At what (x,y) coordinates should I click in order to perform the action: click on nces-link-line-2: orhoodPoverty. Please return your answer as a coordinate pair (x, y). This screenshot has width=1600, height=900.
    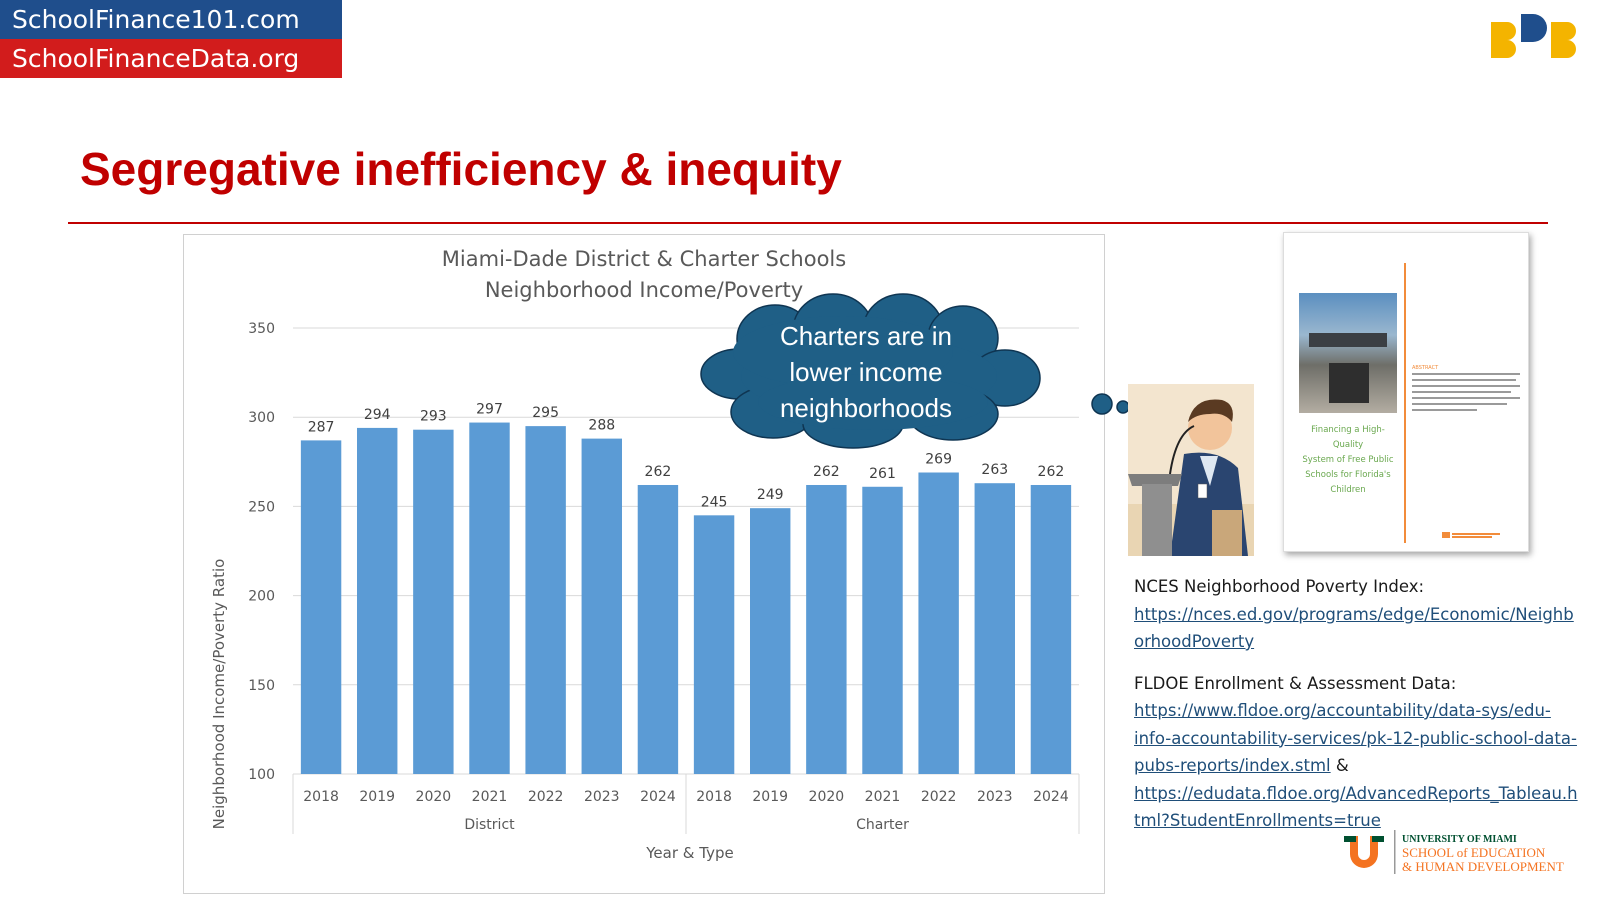
    Looking at the image, I should click on (1194, 641).